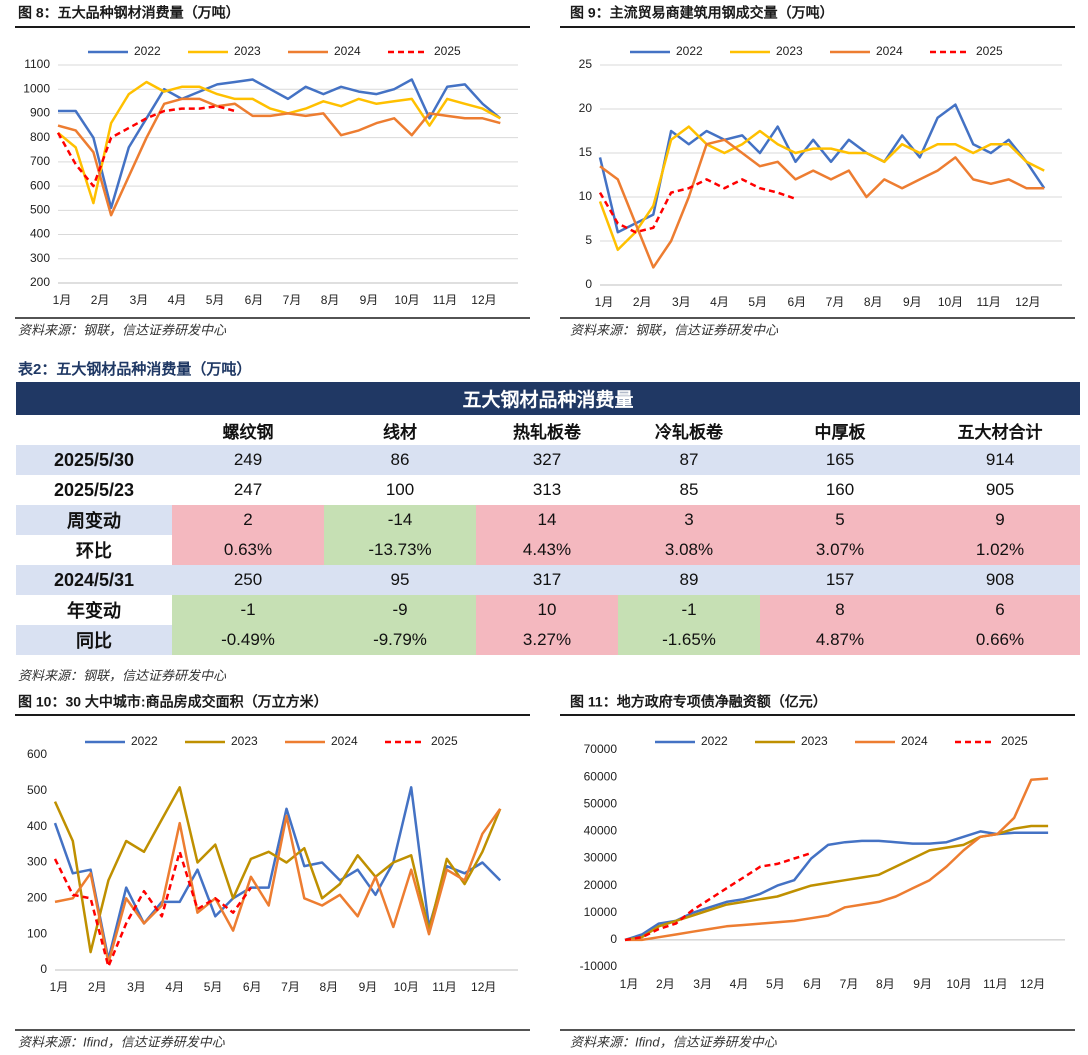 Image resolution: width=1088 pixels, height=1055 pixels. I want to click on chart-title: 图 8：五大品种钢材消费量（万吨）, so click(129, 13).